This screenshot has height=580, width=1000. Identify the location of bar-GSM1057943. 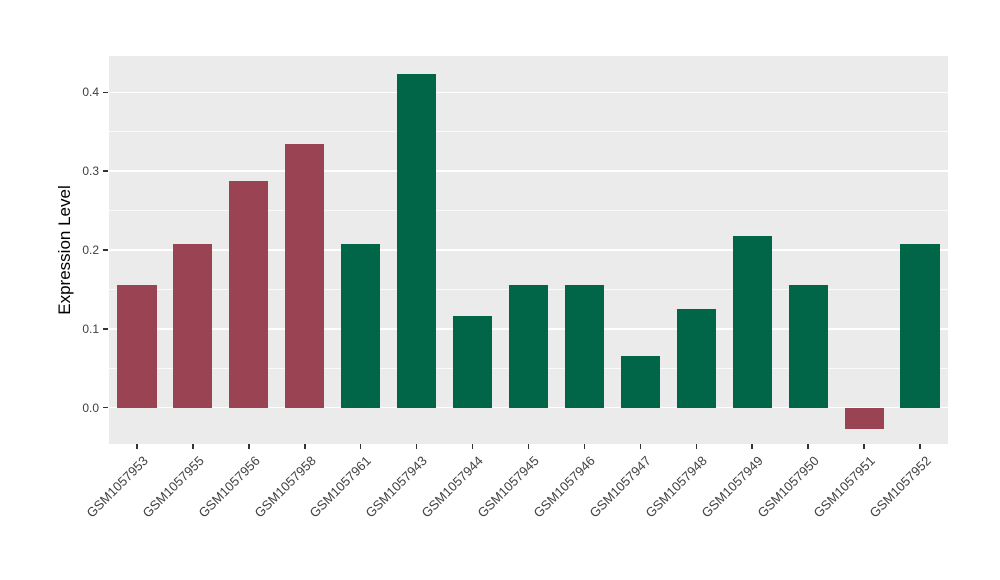
(417, 241).